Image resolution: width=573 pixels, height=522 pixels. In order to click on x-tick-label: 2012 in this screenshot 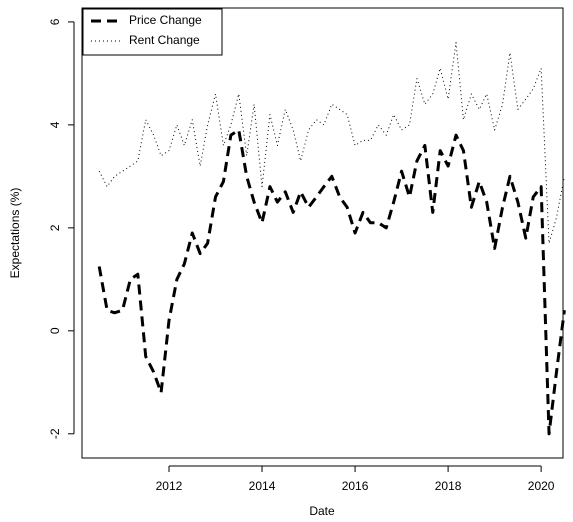, I will do `click(169, 486)`.